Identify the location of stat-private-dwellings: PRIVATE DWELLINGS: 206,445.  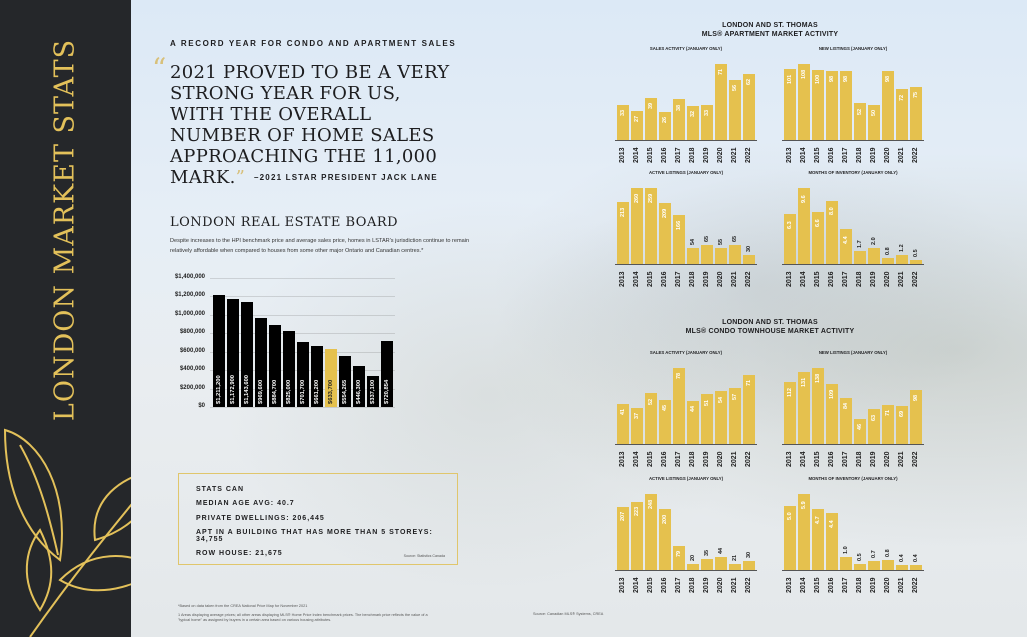
(260, 518).